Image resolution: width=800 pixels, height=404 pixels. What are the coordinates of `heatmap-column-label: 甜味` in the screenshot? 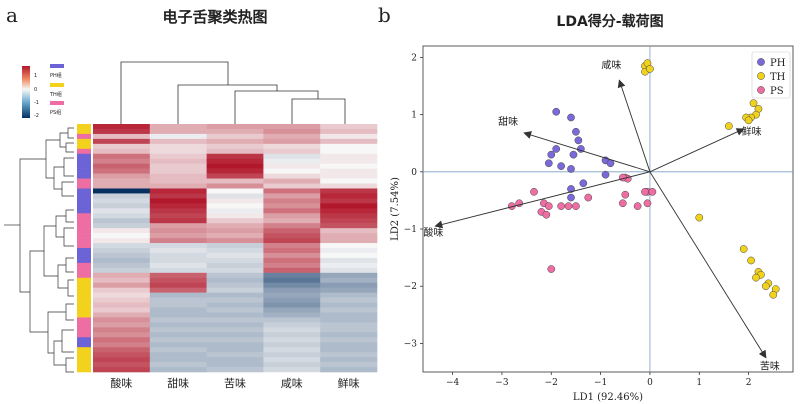 It's located at (178, 383).